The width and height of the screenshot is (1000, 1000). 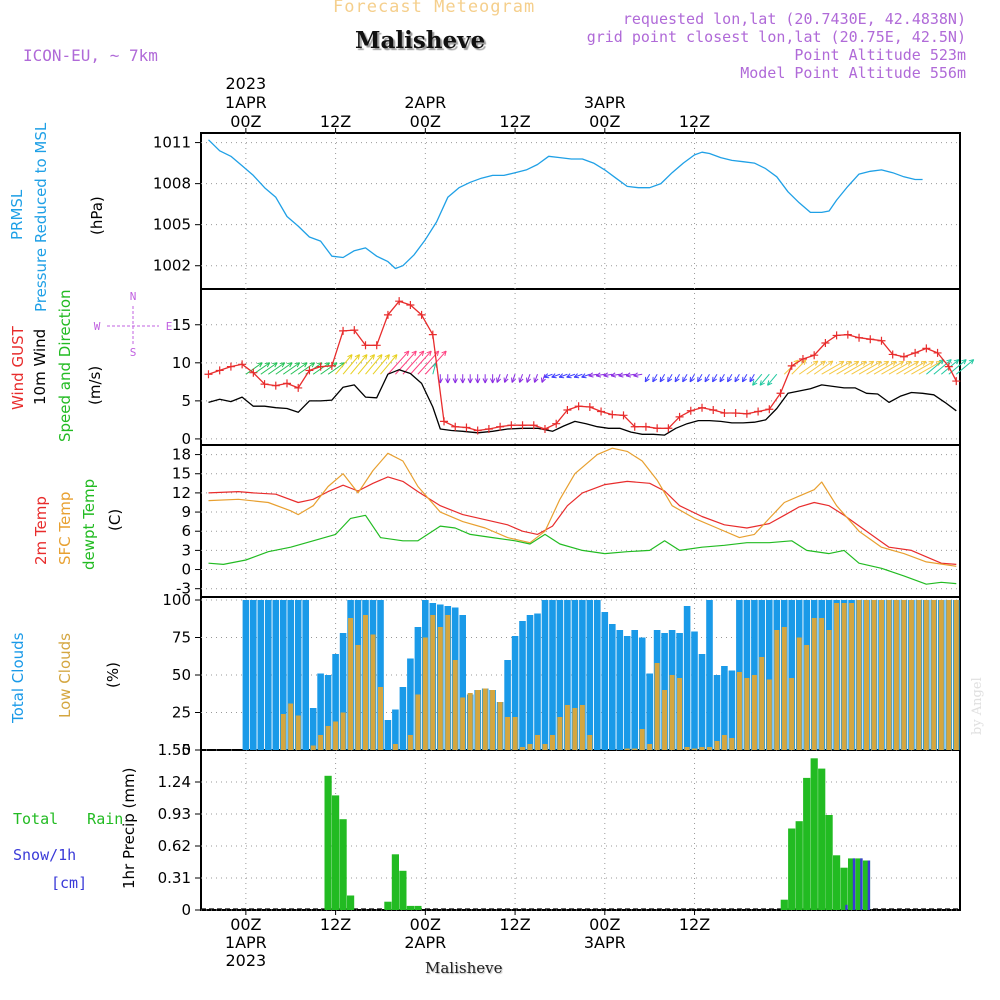 What do you see at coordinates (246, 83) in the screenshot?
I see `top-time-label: 2023` at bounding box center [246, 83].